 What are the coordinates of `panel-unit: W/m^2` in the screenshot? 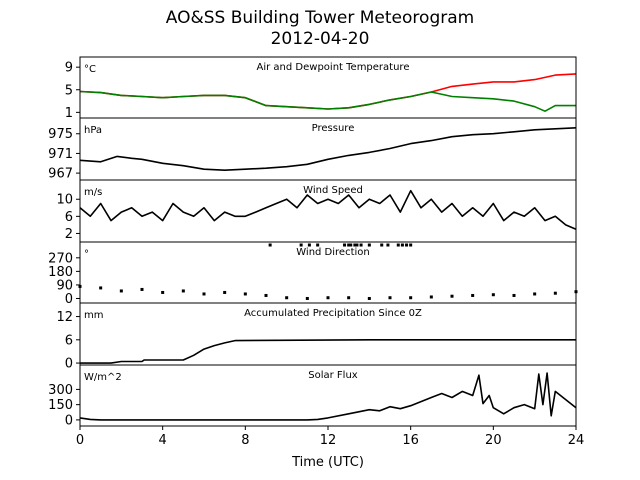 It's located at (103, 377).